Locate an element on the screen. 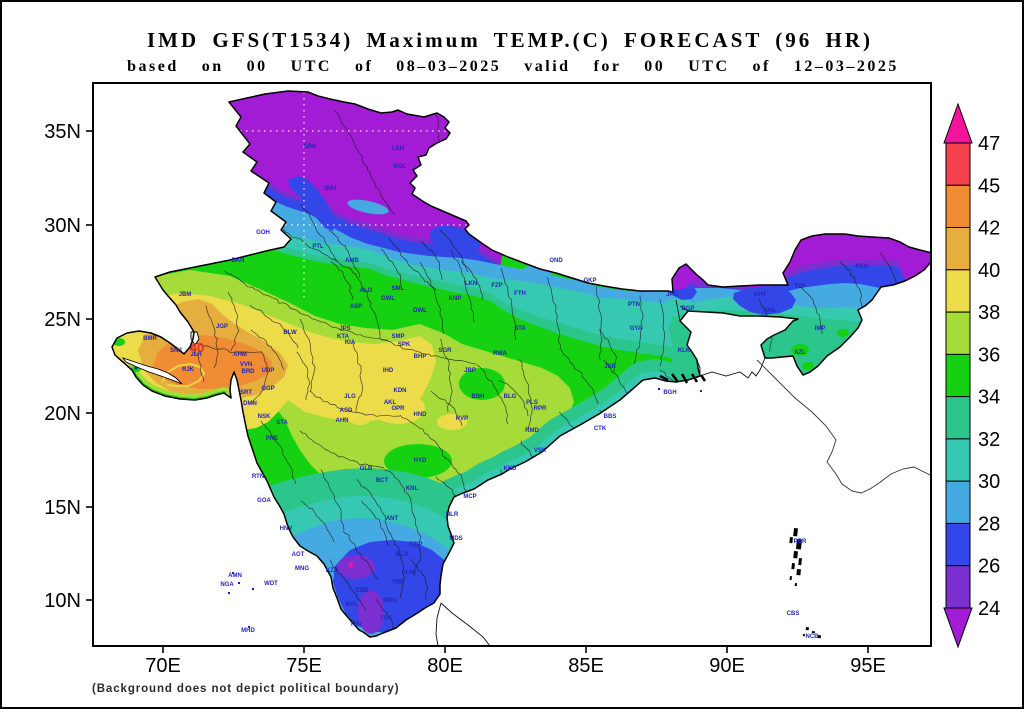 The image size is (1024, 714). svg-text: NGA is located at coordinates (227, 585).